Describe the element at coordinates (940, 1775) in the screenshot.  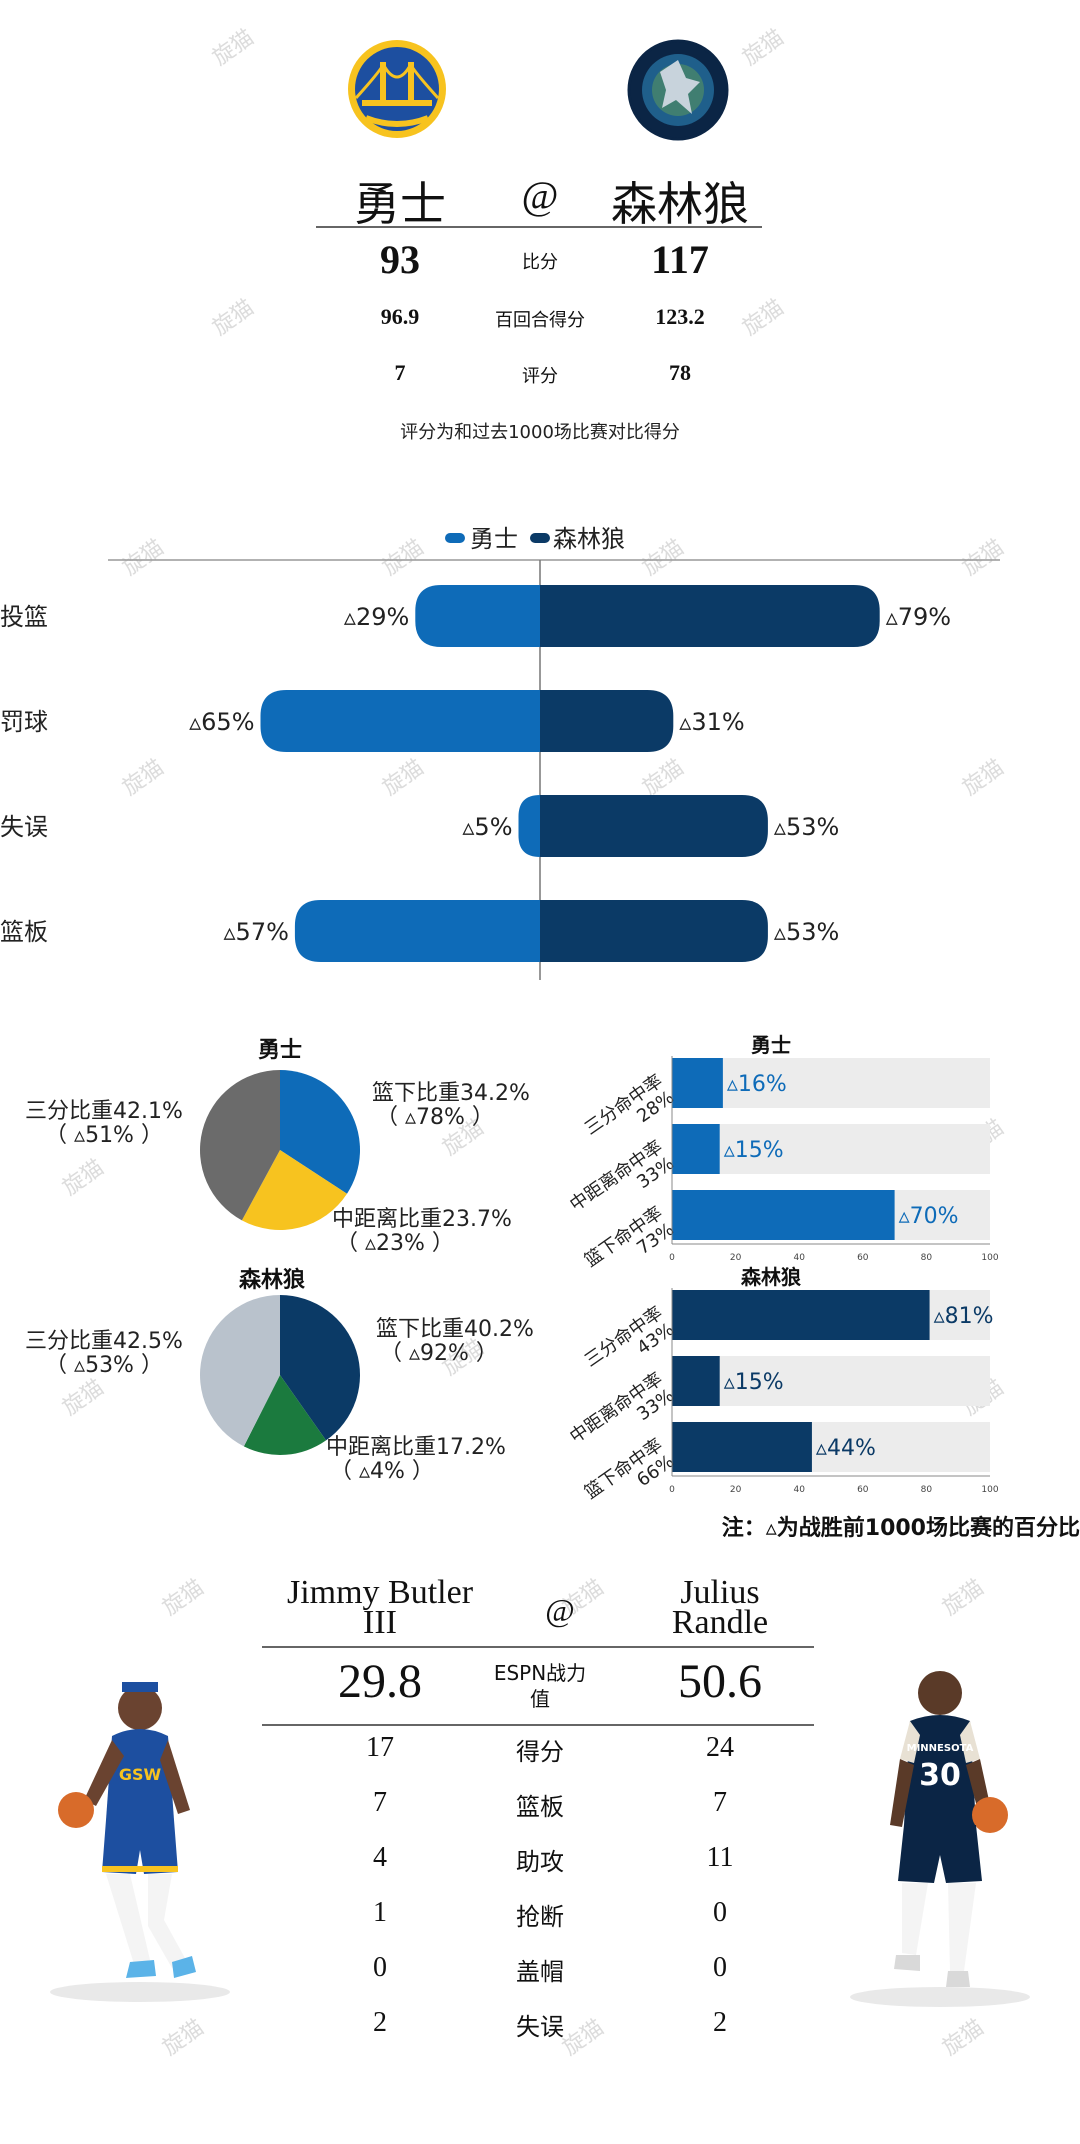
I see `away-jersey-number: 30` at that location.